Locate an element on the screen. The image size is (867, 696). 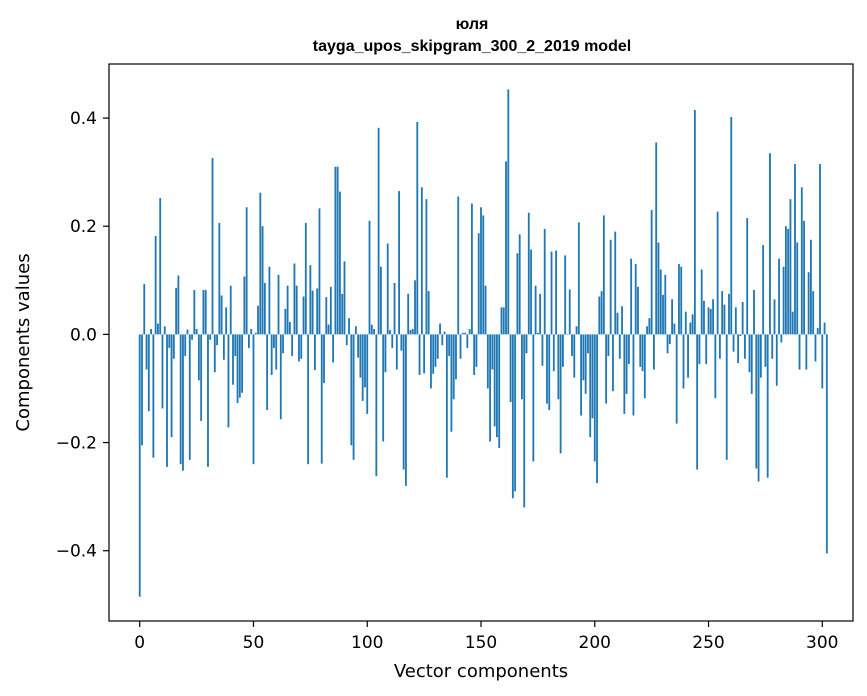
x-tick-label: 0 is located at coordinates (139, 643).